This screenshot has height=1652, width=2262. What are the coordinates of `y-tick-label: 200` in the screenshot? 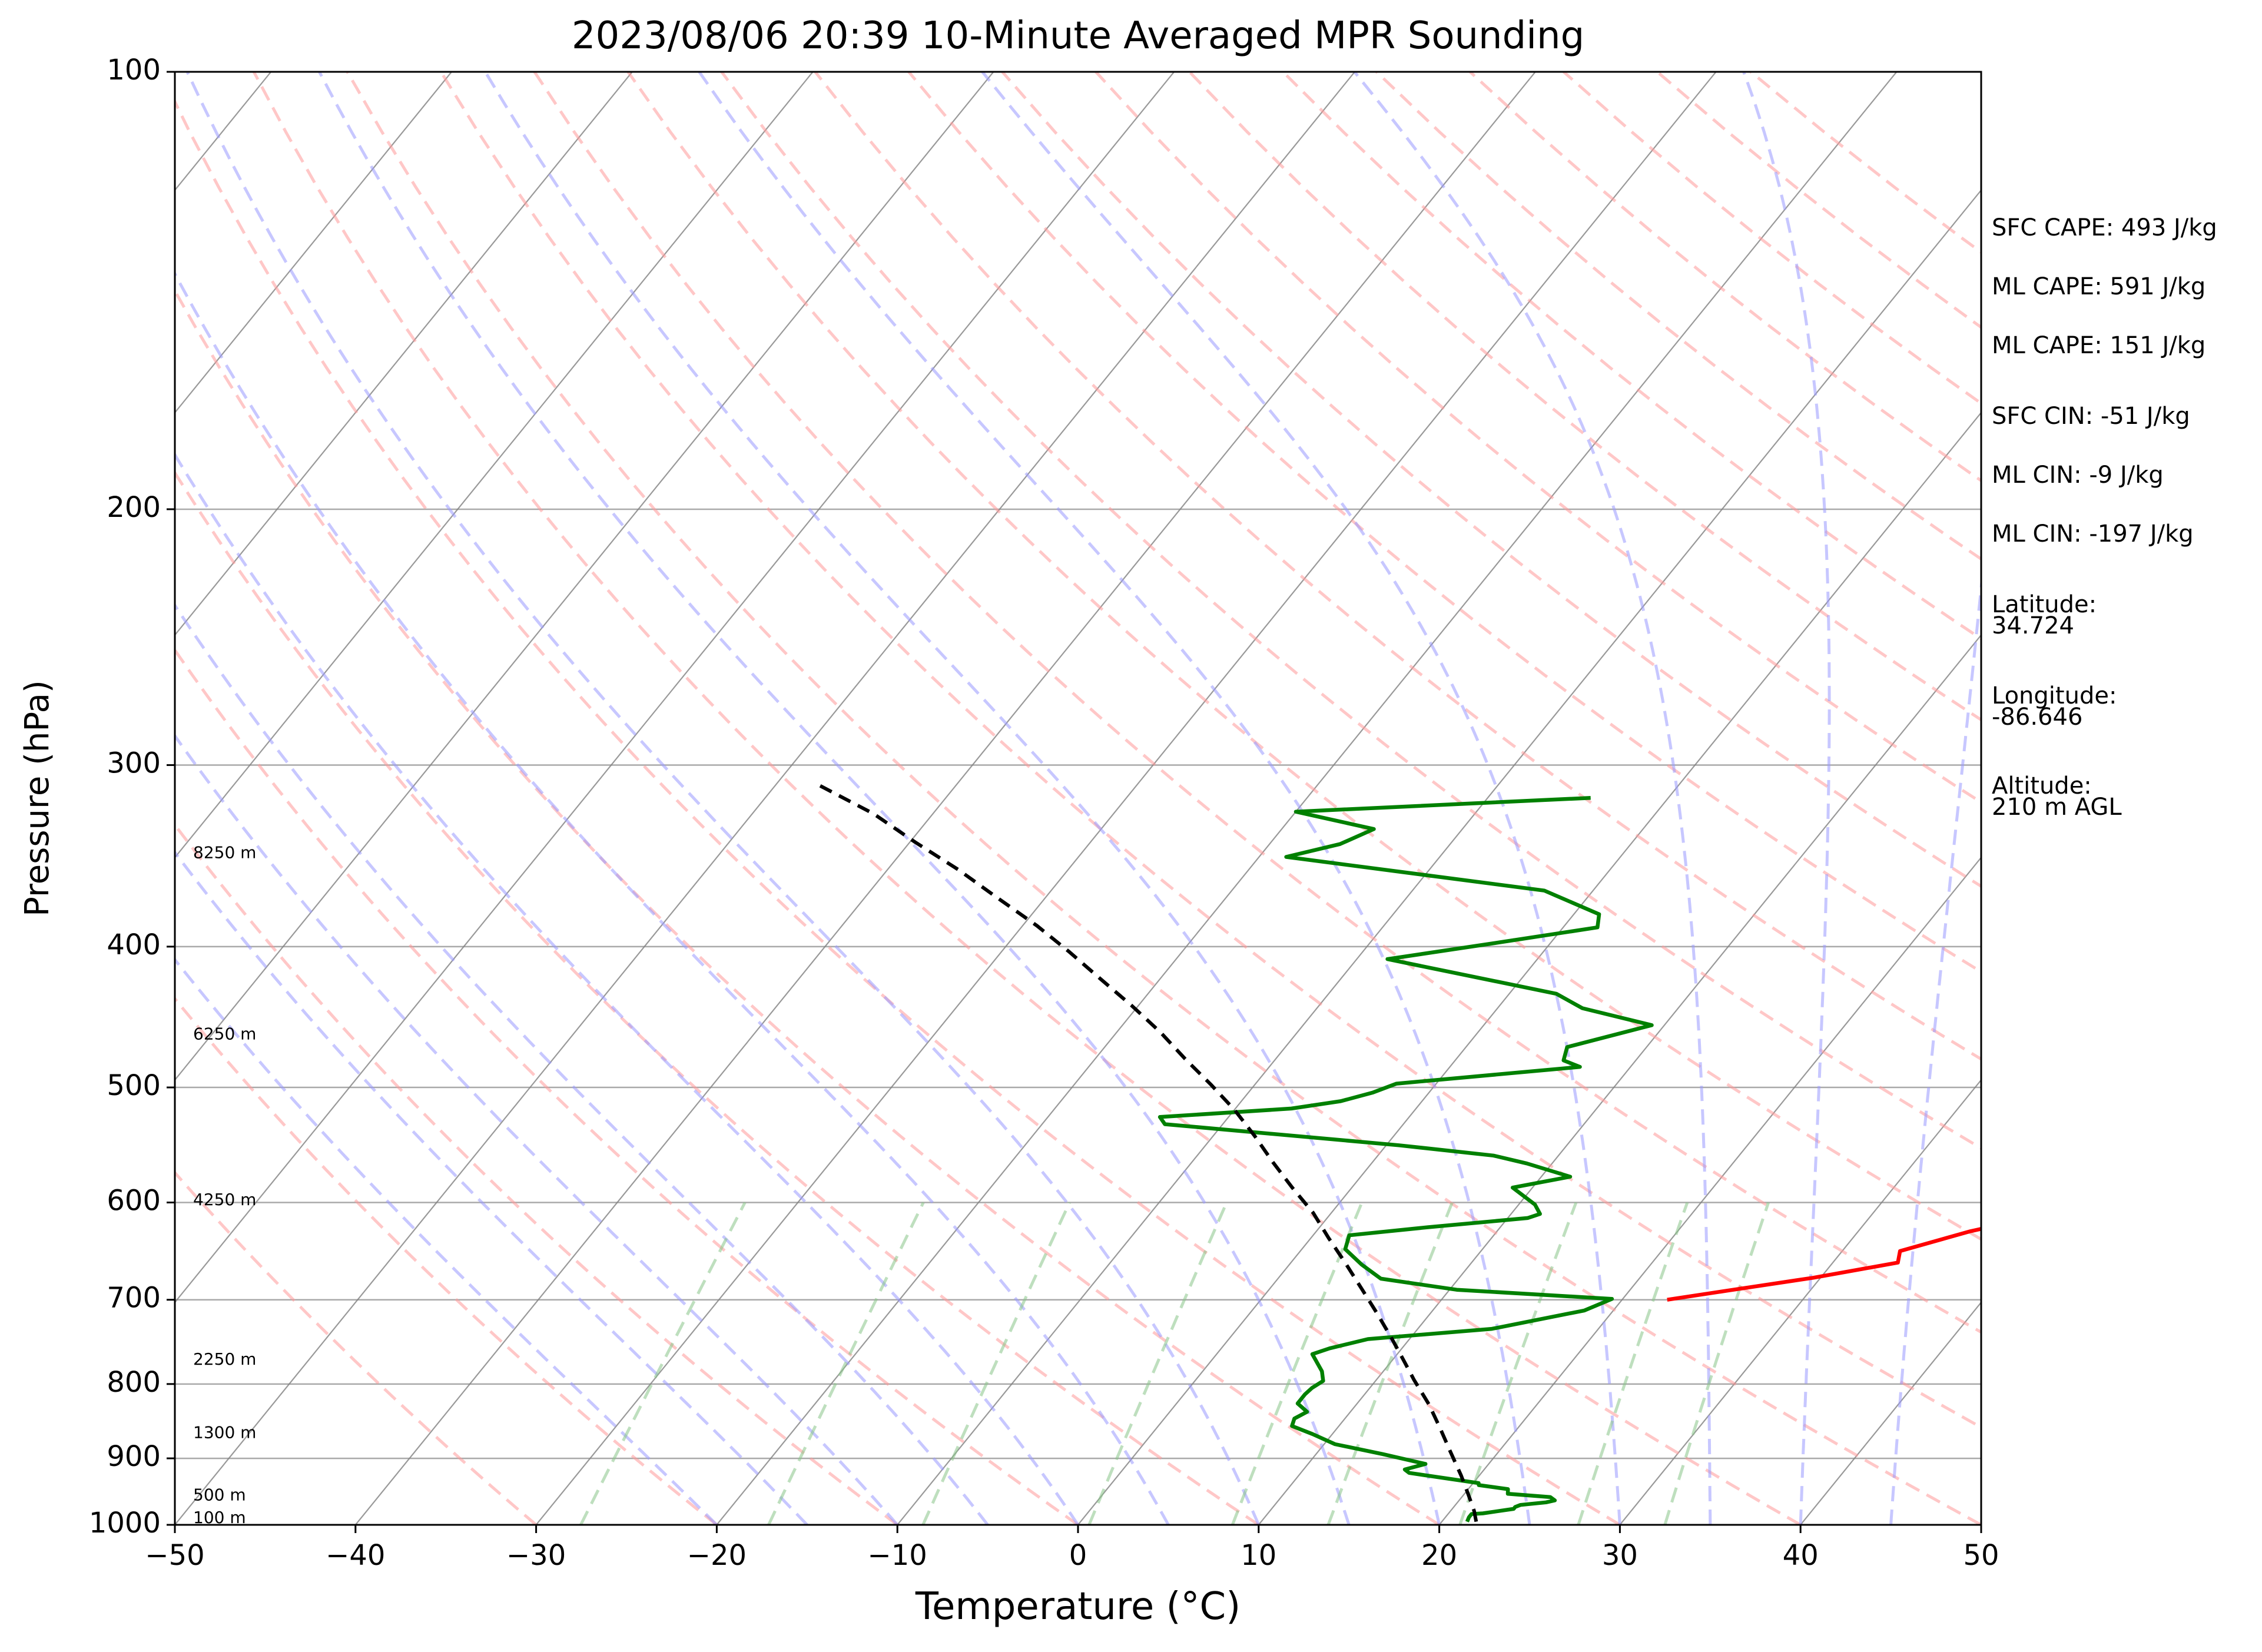 It's located at (134, 507).